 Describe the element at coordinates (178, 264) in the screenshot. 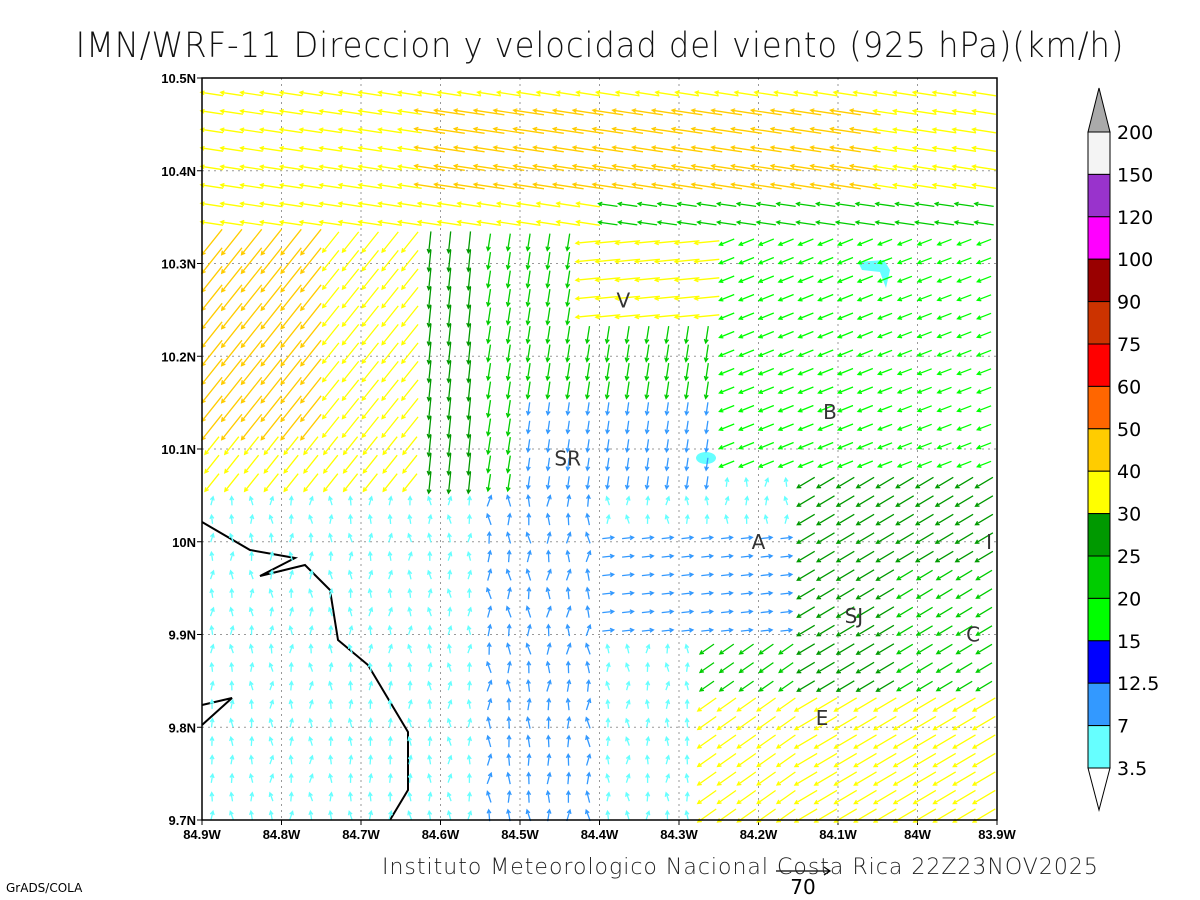

I see `y-tick-label: 10.3N` at that location.